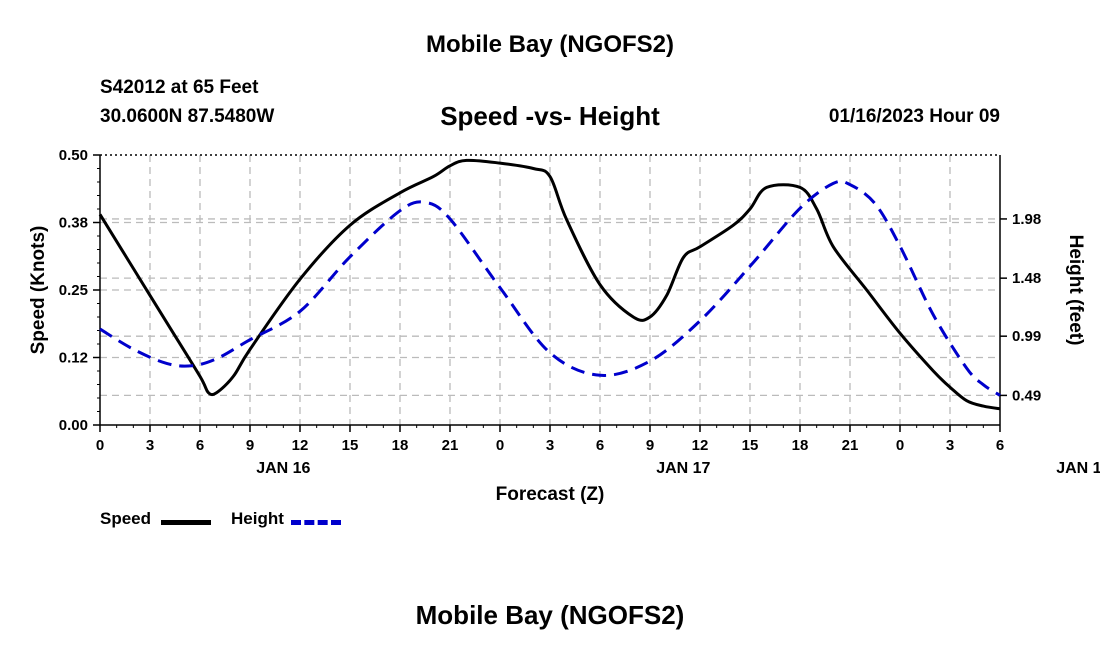  I want to click on x-date-label: JAN 18, so click(1078, 468).